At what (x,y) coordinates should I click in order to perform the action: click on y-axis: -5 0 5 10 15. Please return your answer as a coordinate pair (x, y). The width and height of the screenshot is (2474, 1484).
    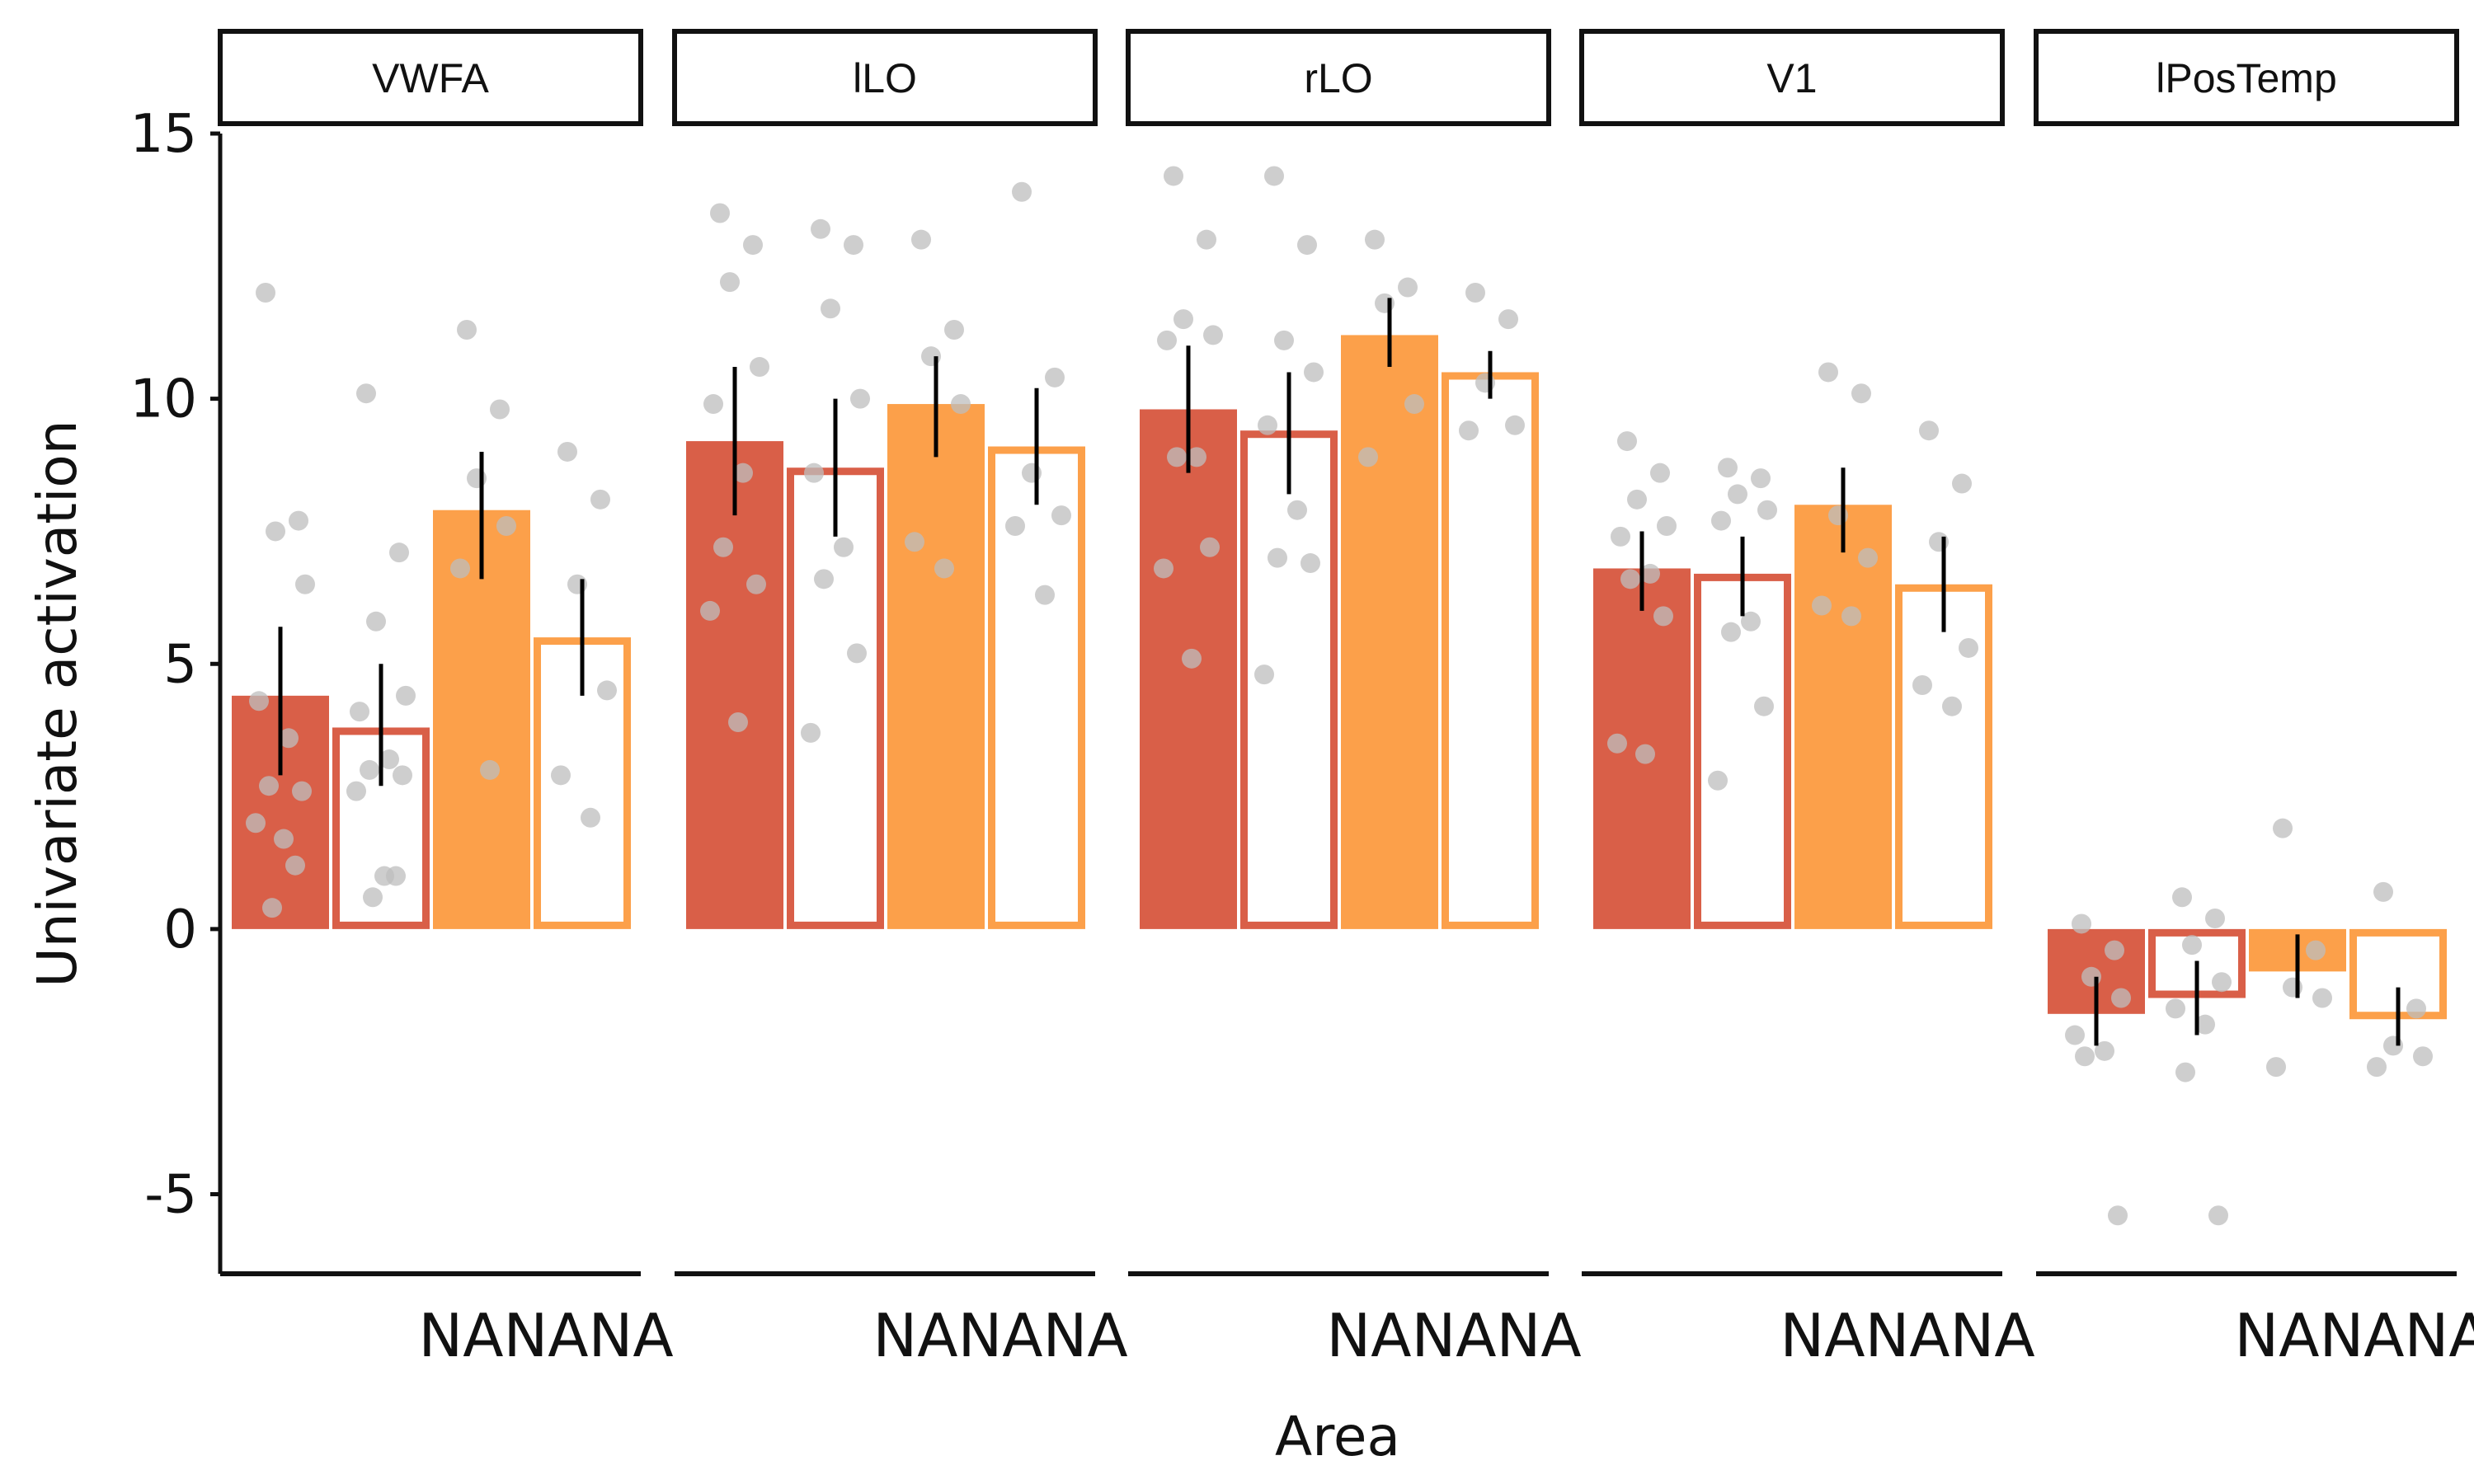
    Looking at the image, I should click on (176, 689).